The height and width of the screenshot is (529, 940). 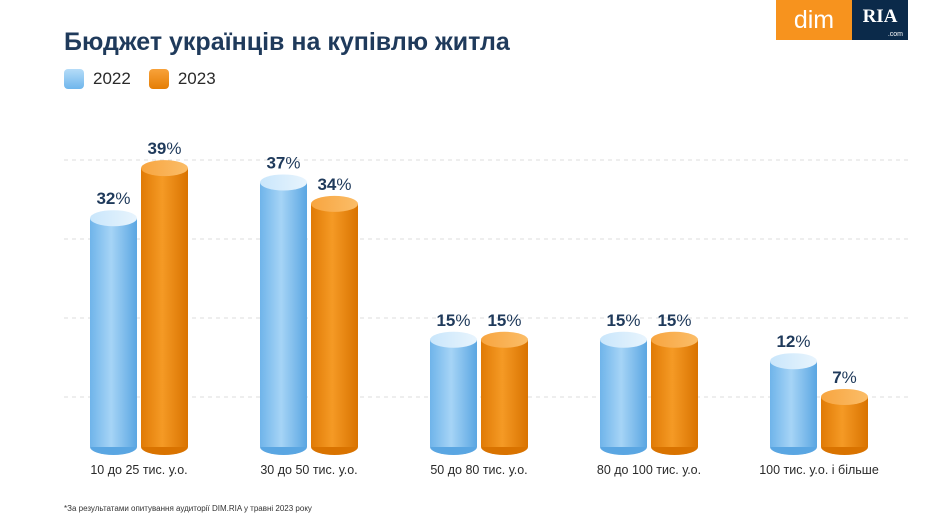 I want to click on legend-swatch-2023, so click(x=158, y=79).